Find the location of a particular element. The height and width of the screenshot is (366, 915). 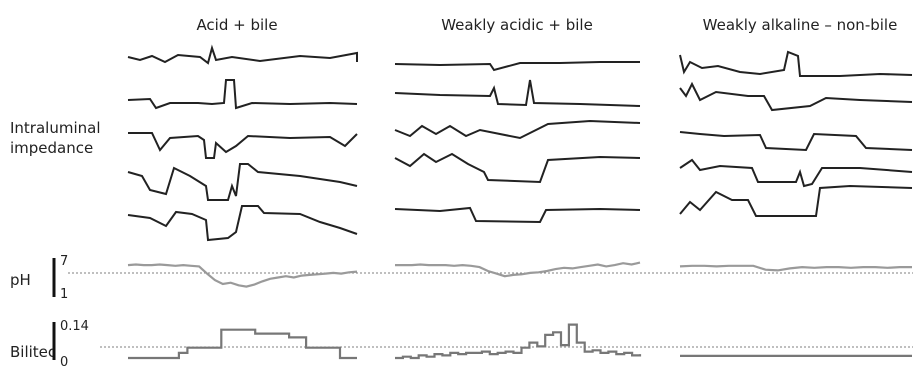

impedance-trace-alk-ch5 is located at coordinates (796, 200).